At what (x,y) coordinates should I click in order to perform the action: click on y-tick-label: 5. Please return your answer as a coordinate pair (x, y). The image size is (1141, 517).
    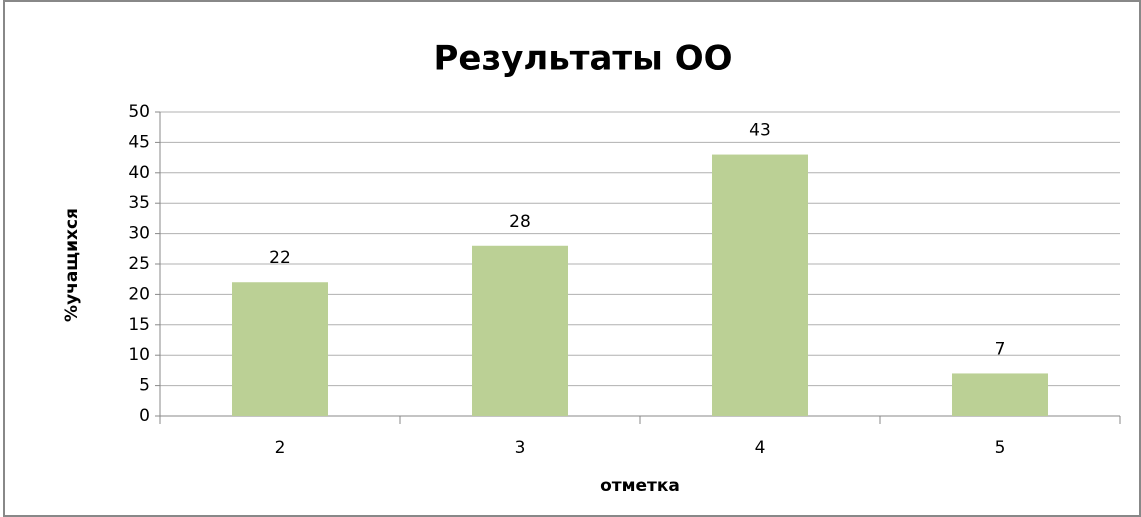
    Looking at the image, I should click on (144, 386).